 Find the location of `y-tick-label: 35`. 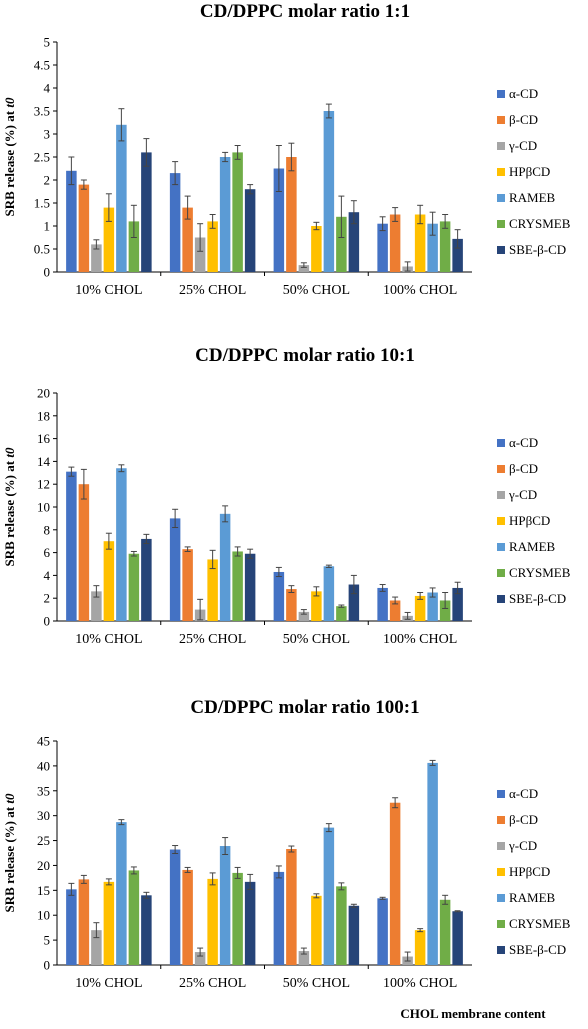

y-tick-label: 35 is located at coordinates (43, 790).